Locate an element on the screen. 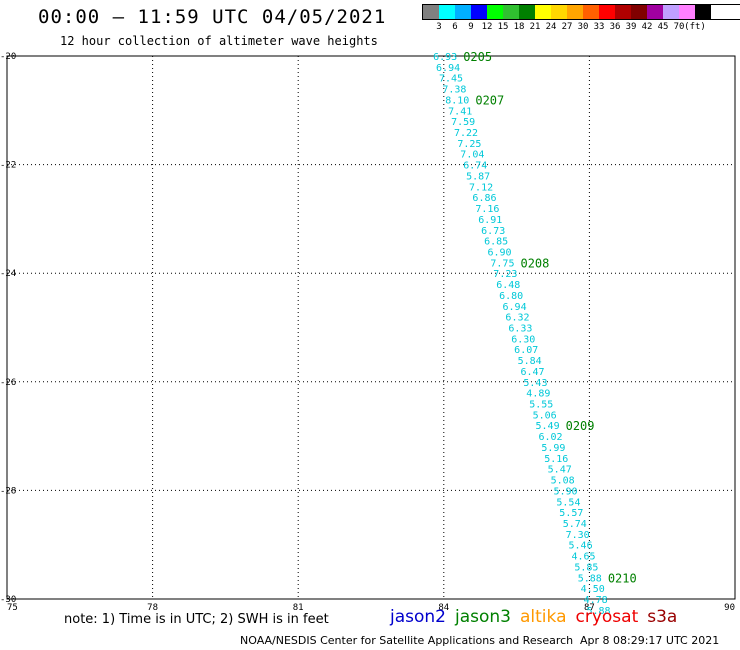 The image size is (740, 650). wave-height-value: 5.87 is located at coordinates (478, 176).